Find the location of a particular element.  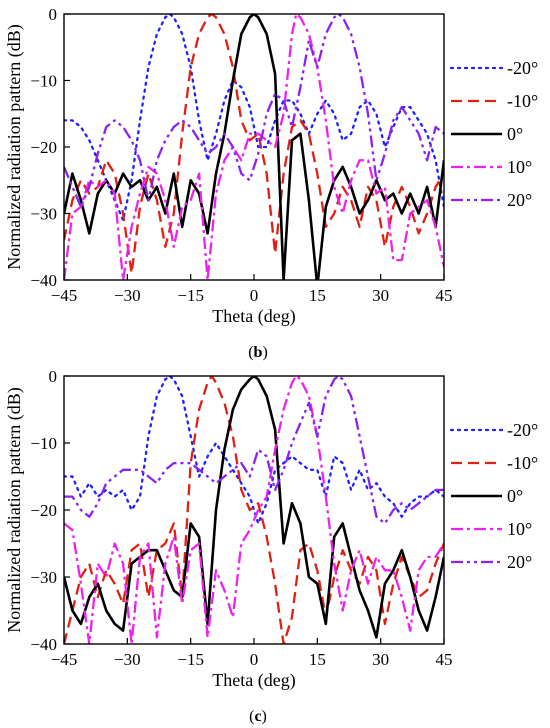

panel-label: (c) is located at coordinates (258, 716).